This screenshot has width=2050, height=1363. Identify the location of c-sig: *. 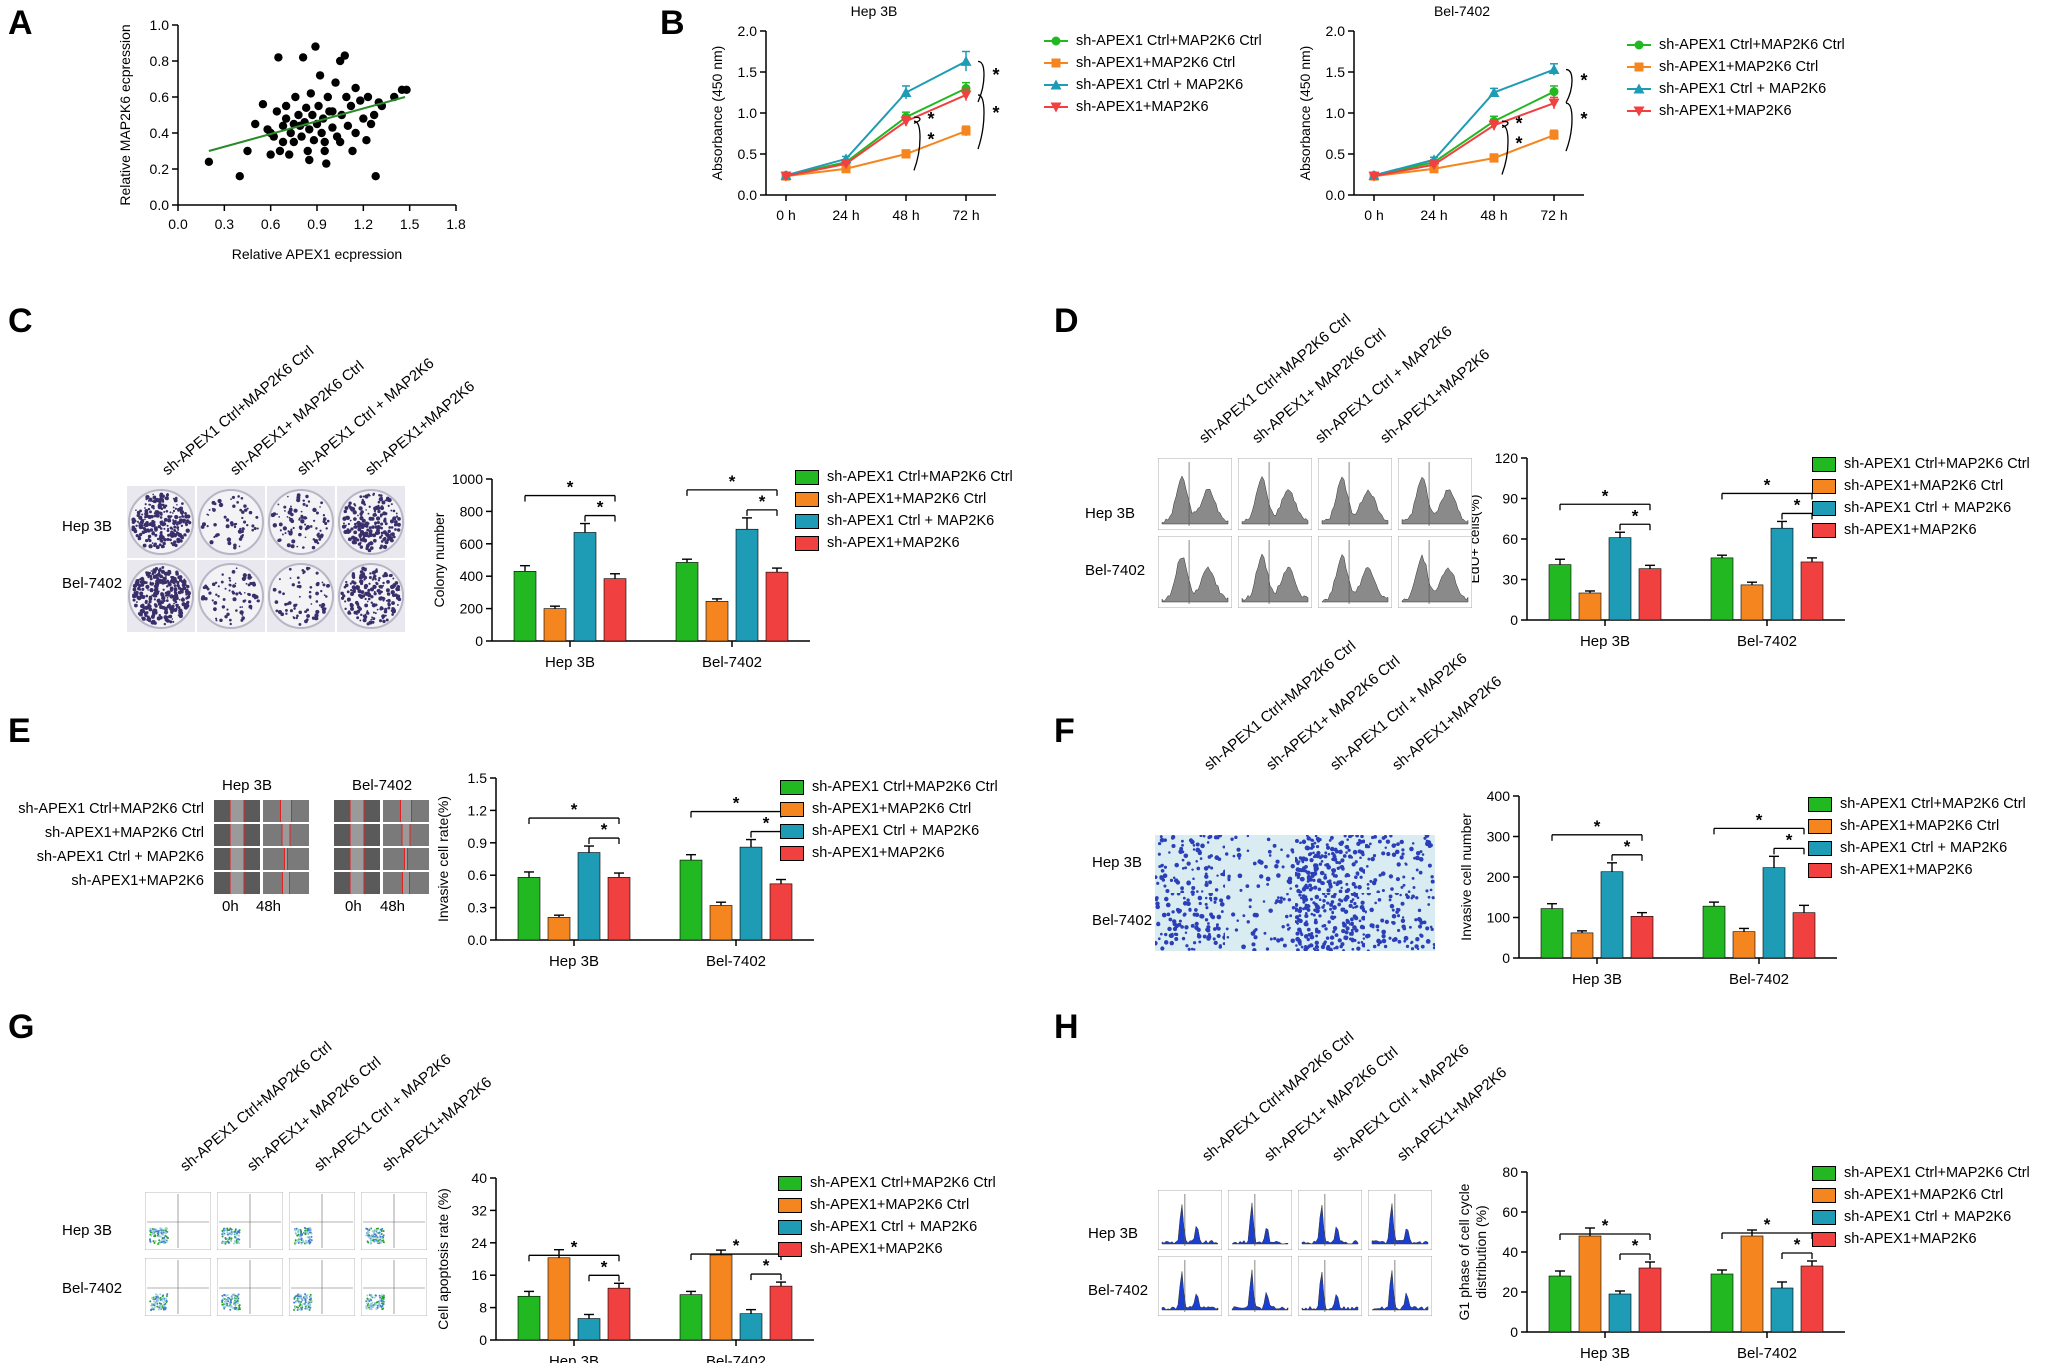
(600, 507).